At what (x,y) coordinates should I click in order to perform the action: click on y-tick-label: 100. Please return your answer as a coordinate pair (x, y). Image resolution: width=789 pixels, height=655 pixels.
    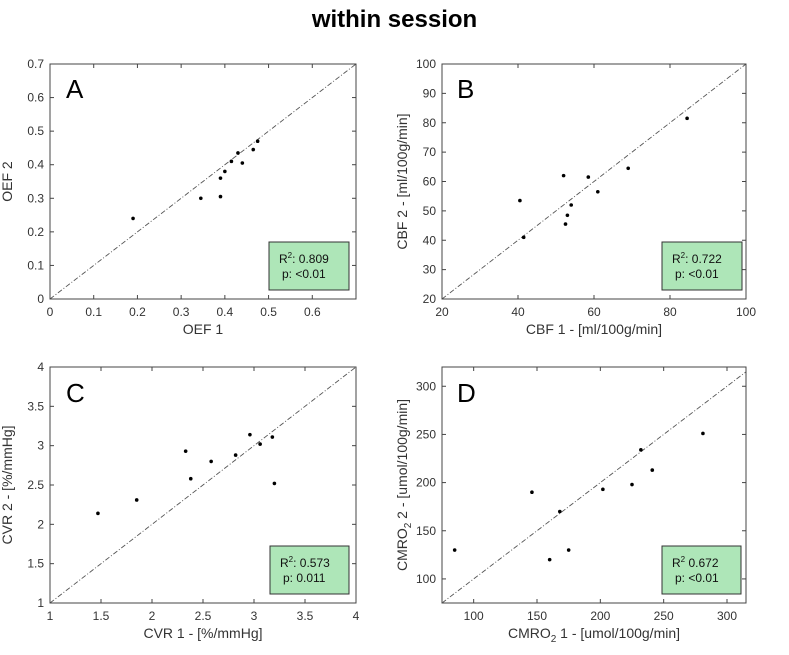
    Looking at the image, I should click on (426, 64).